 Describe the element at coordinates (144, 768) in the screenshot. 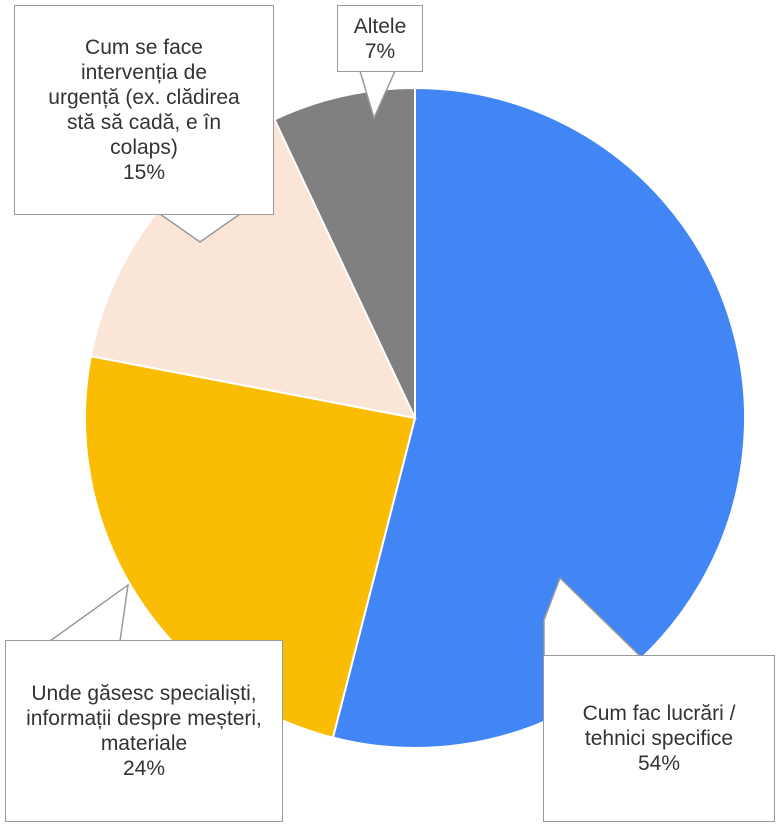

I see `value-label: 24%` at that location.